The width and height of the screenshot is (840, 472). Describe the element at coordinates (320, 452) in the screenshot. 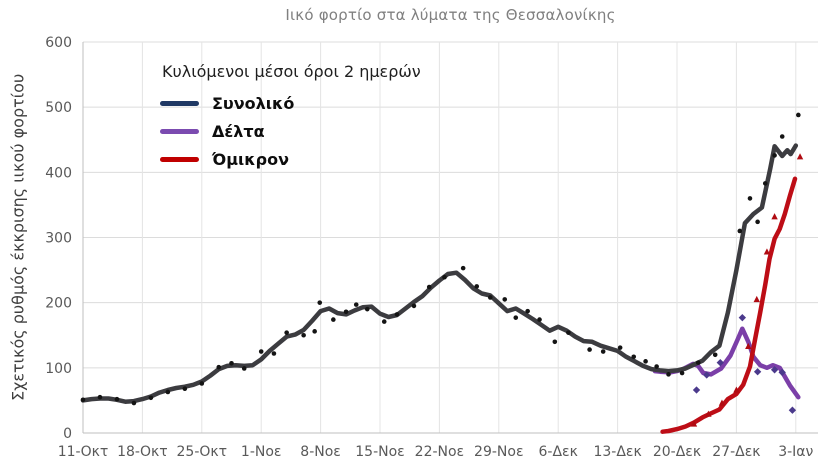

I see `svg-text: 8-Νοε` at that location.